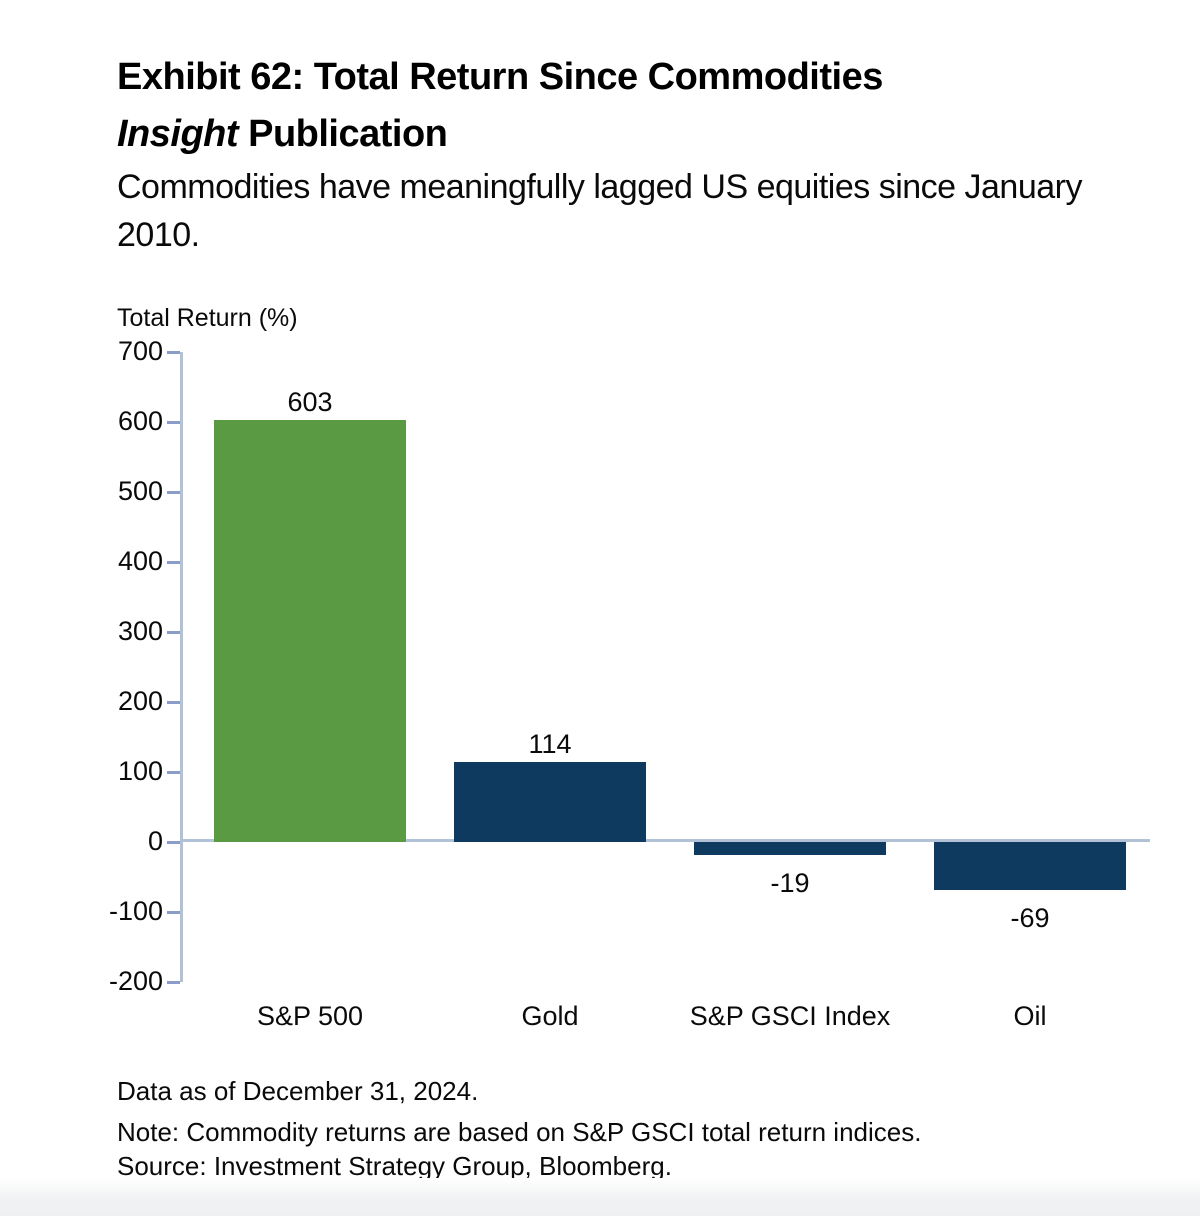 Image resolution: width=1200 pixels, height=1216 pixels. Describe the element at coordinates (550, 802) in the screenshot. I see `bar-gold` at that location.